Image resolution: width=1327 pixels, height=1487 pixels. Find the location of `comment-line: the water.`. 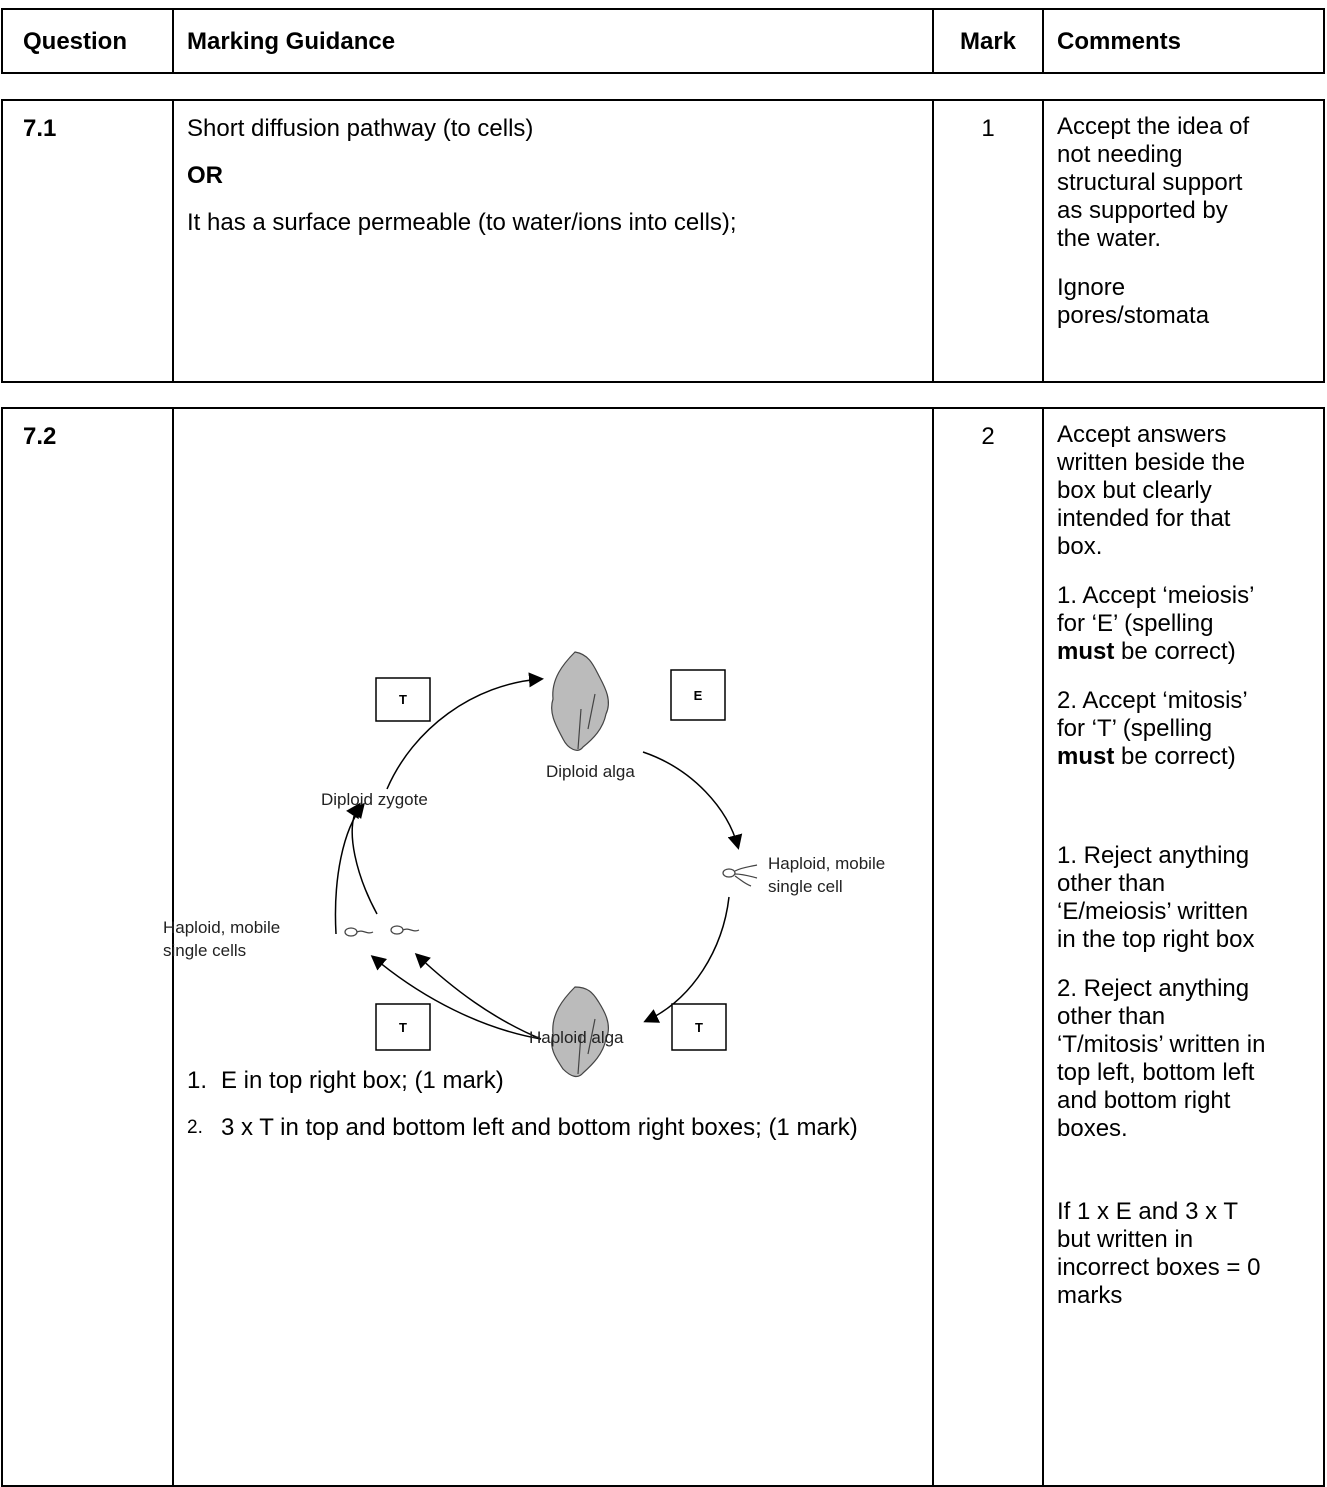

comment-line: the water. is located at coordinates (1109, 238).